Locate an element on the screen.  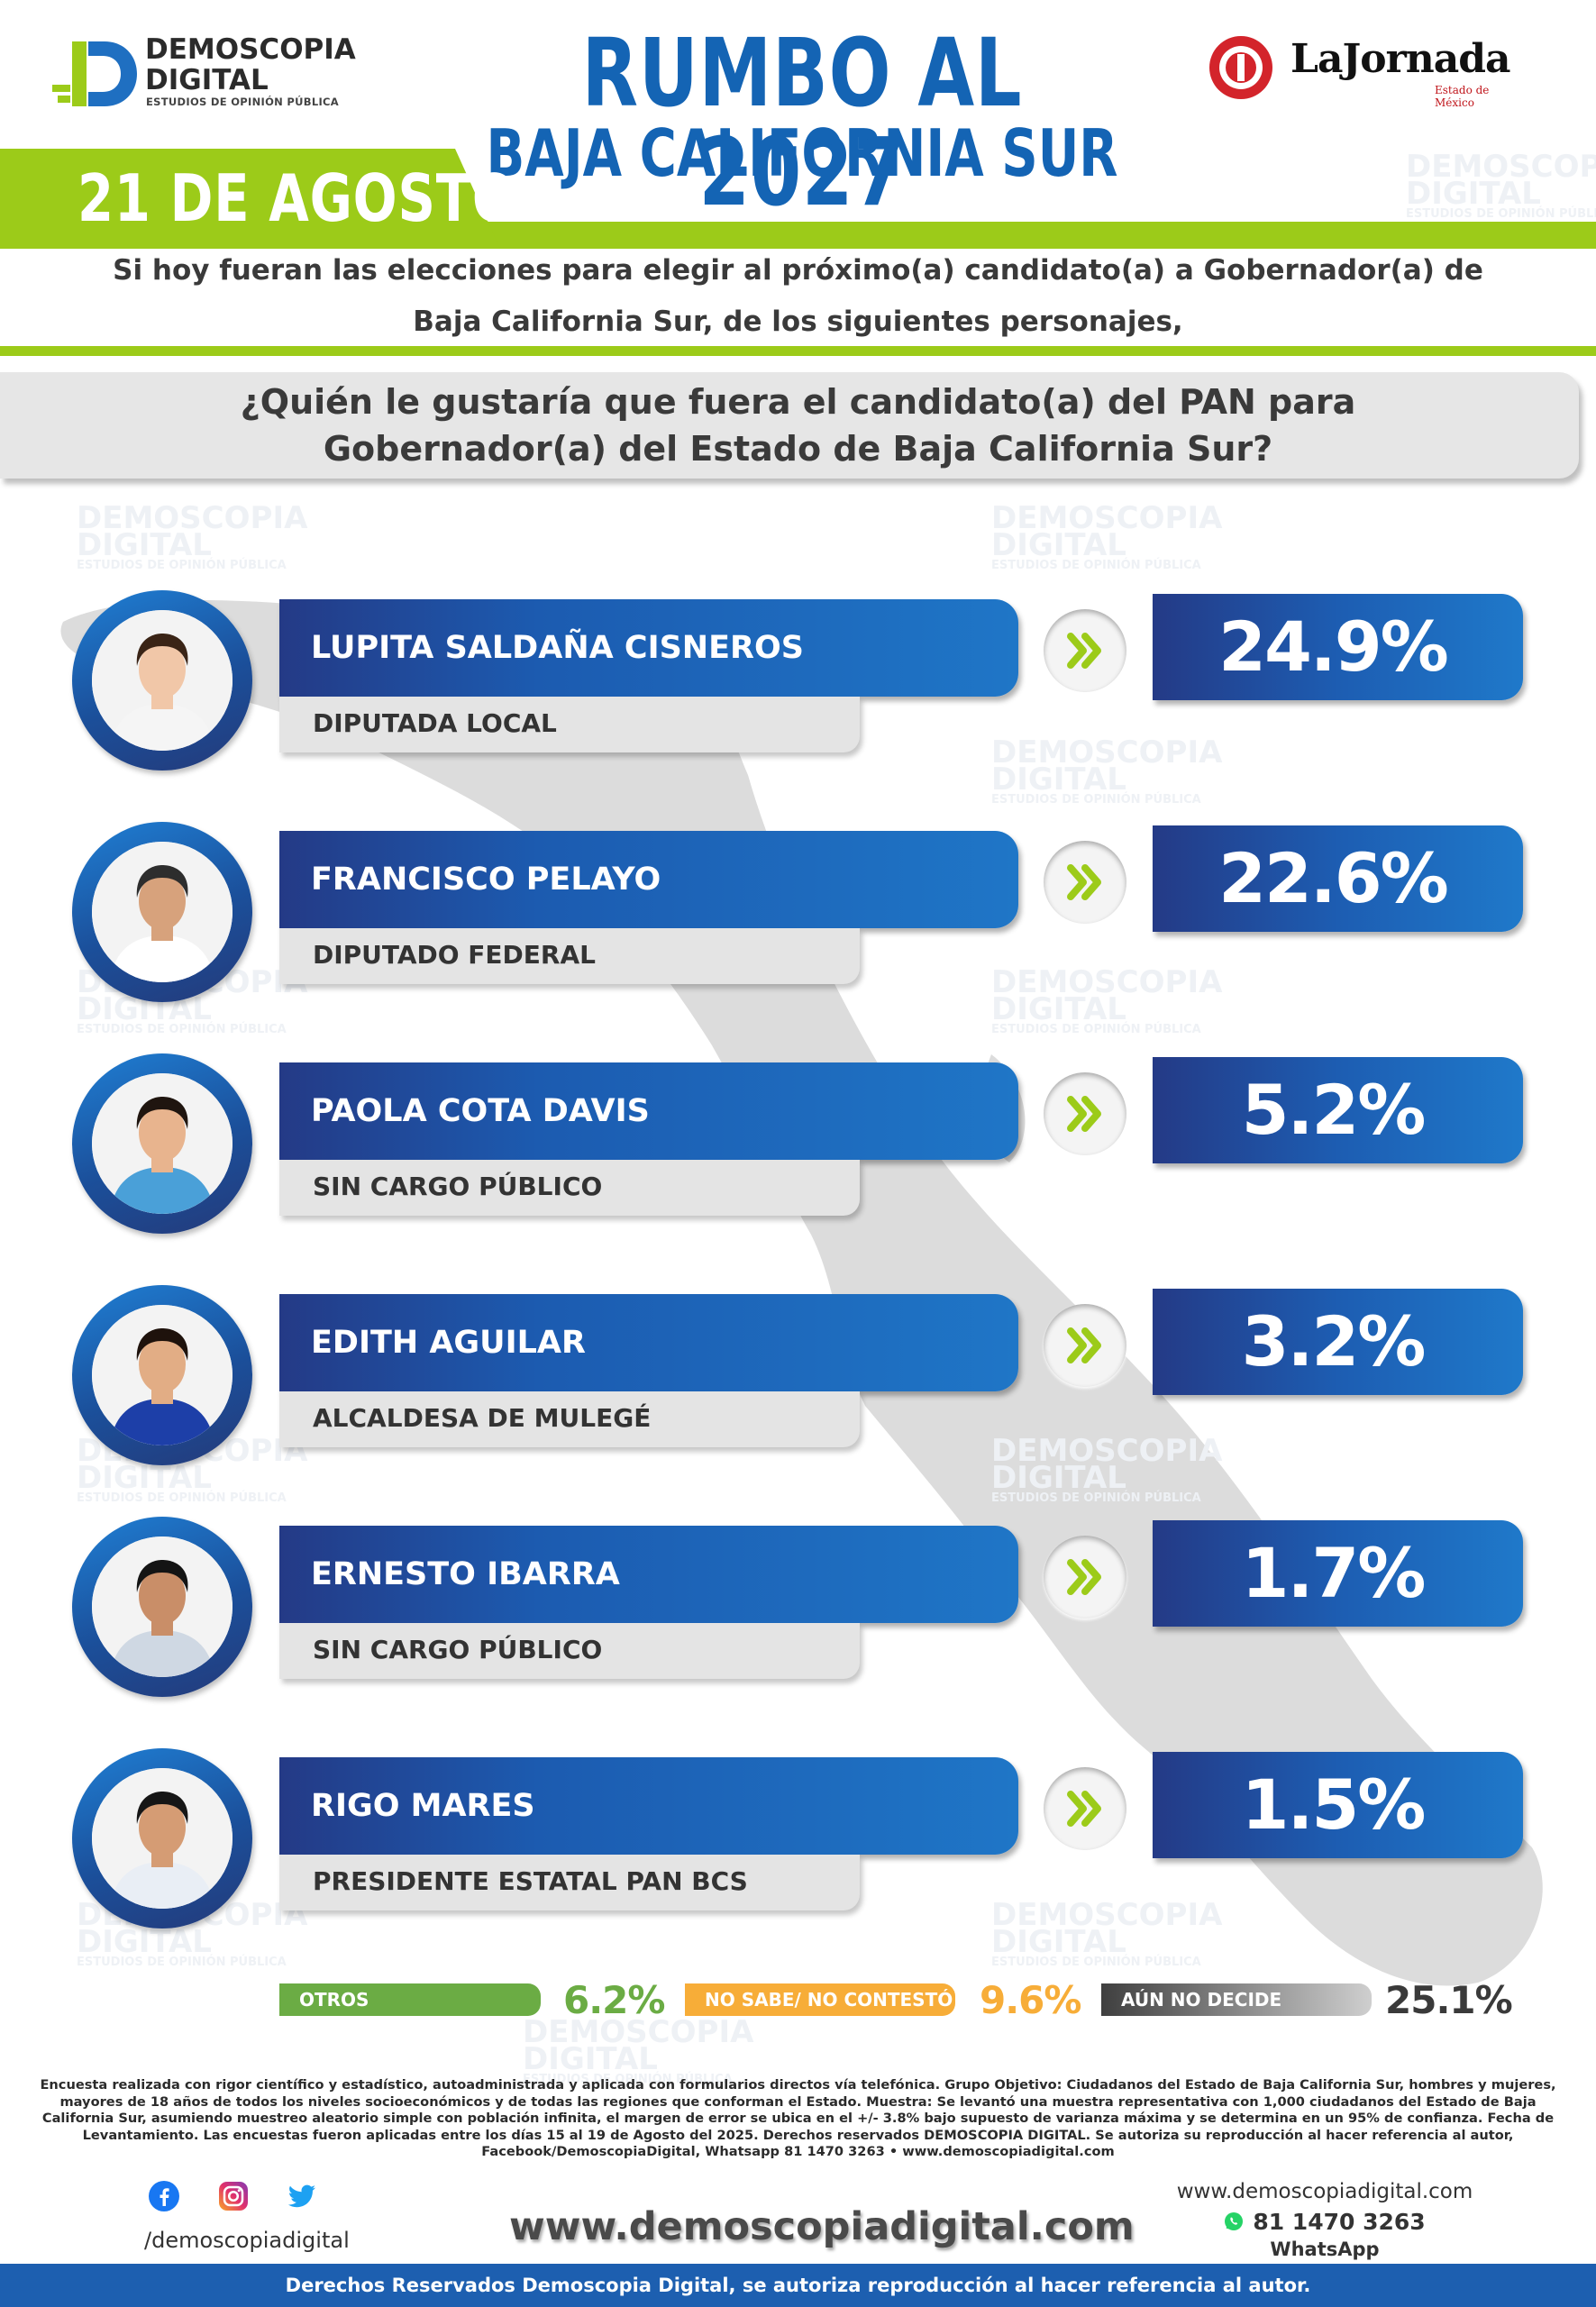
logo-subtitle: ESTUDIOS DE OPINIÓN PÚBLICA is located at coordinates (242, 102).